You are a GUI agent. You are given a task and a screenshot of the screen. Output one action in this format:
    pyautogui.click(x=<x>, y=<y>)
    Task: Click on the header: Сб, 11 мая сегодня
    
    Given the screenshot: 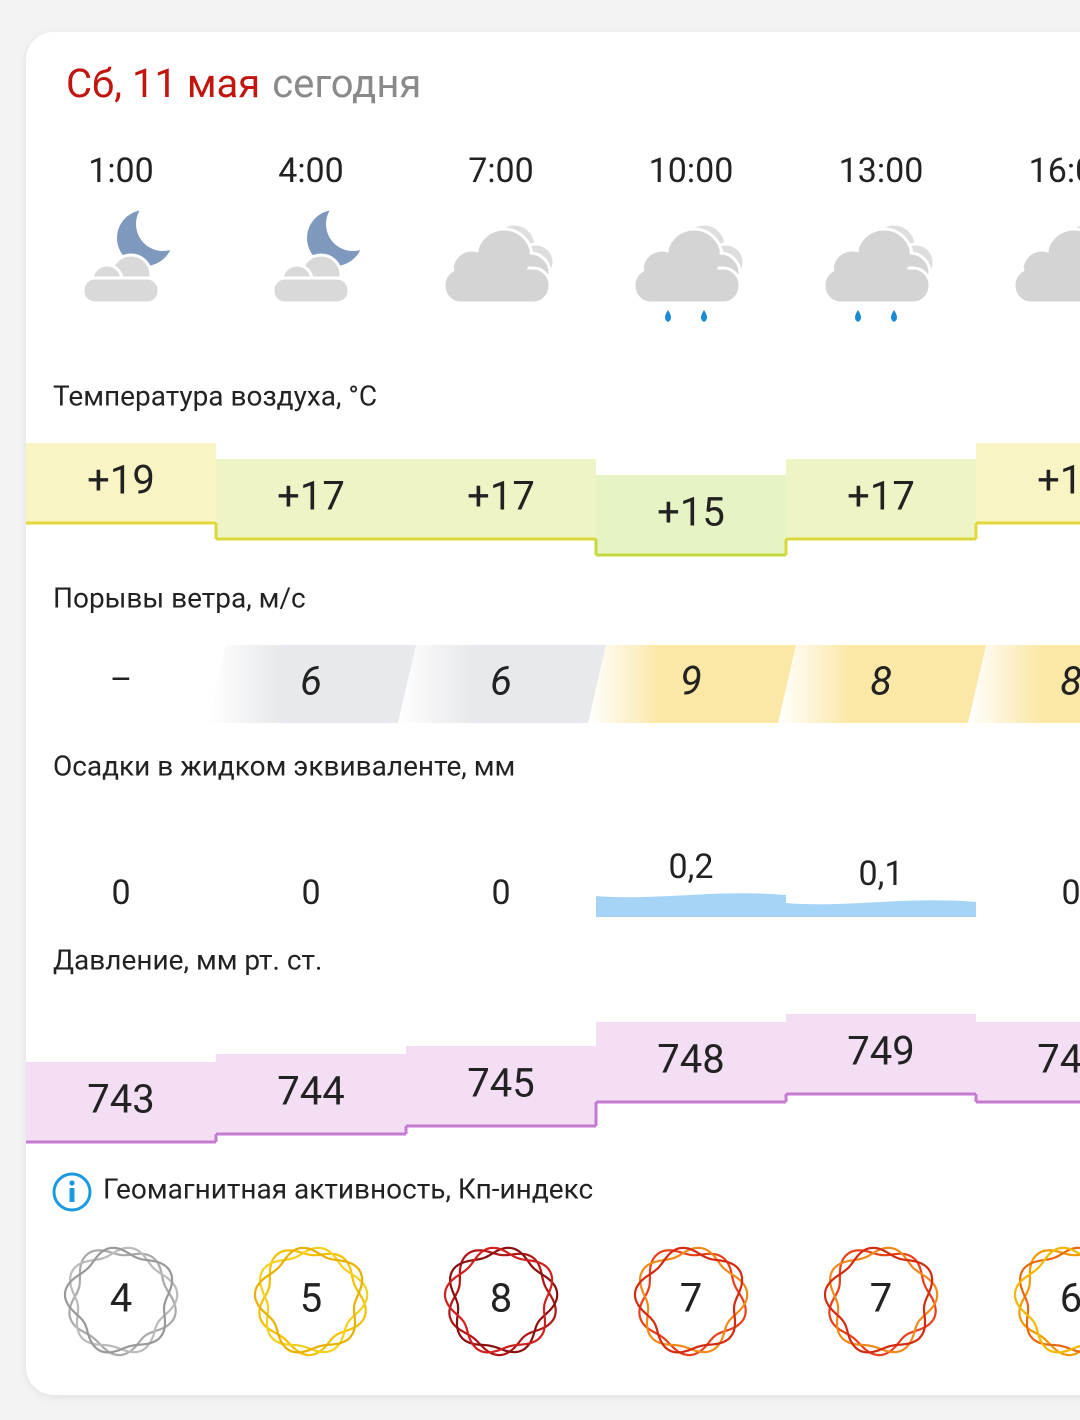 What is the action you would take?
    pyautogui.click(x=243, y=83)
    